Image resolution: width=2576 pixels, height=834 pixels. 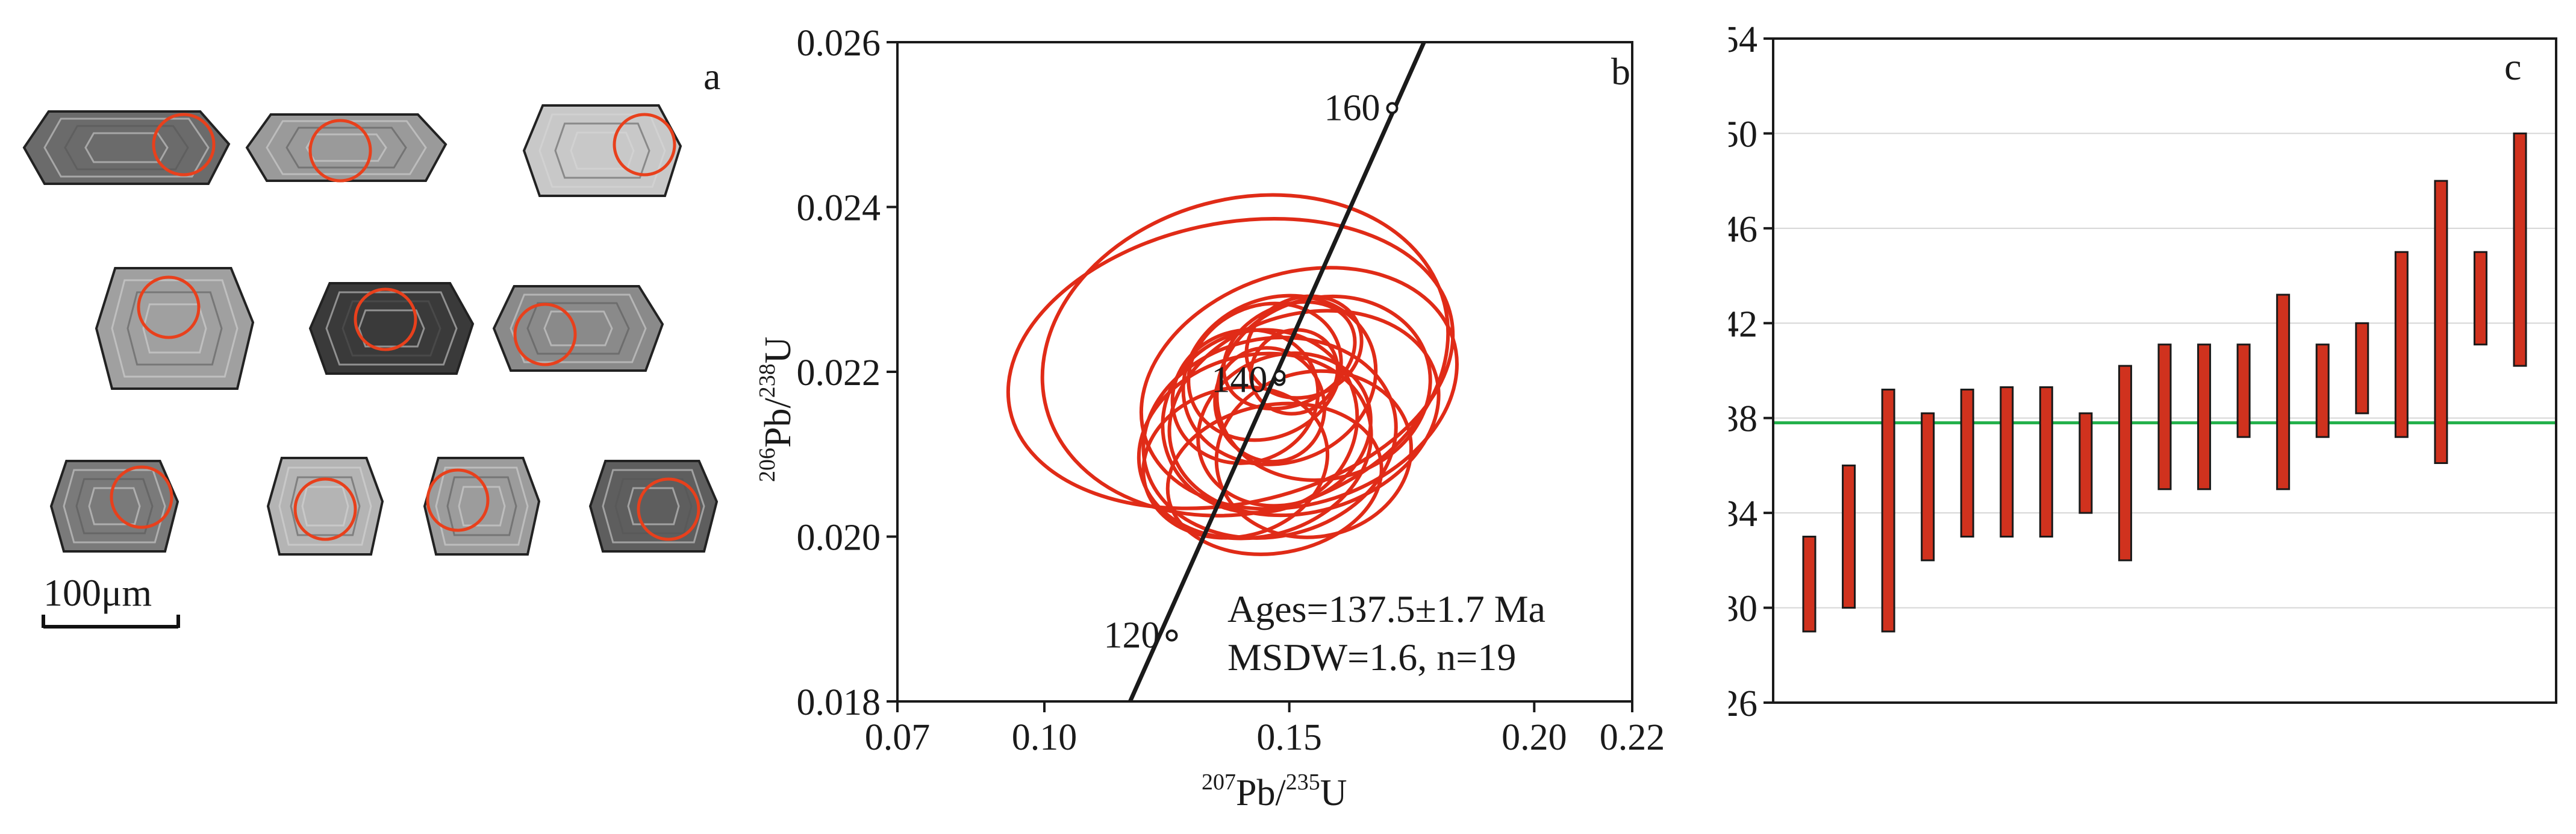 What do you see at coordinates (1632, 737) in the screenshot?
I see `x-tick-label: 0.22` at bounding box center [1632, 737].